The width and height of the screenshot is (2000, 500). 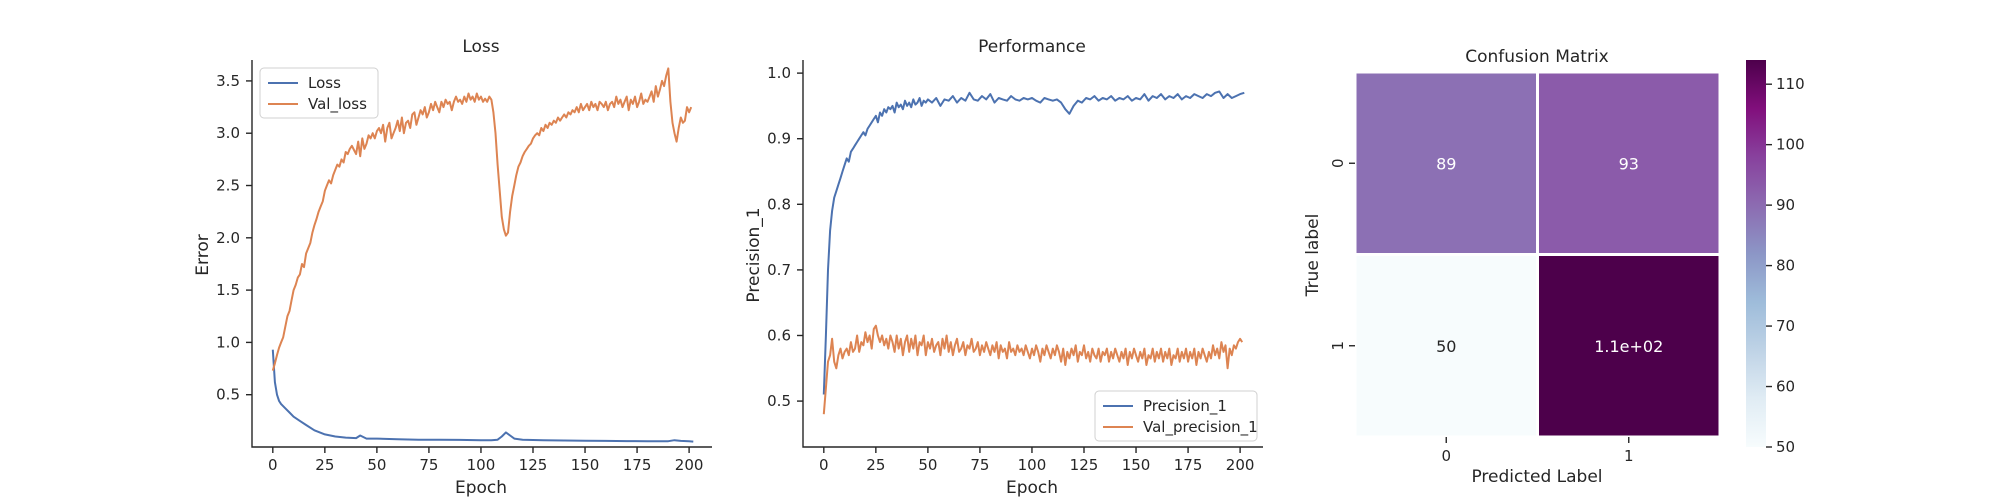 I want to click on performance-x-ticks: 0 25 50 75 100 125 150 175 200, so click(x=1036, y=460).